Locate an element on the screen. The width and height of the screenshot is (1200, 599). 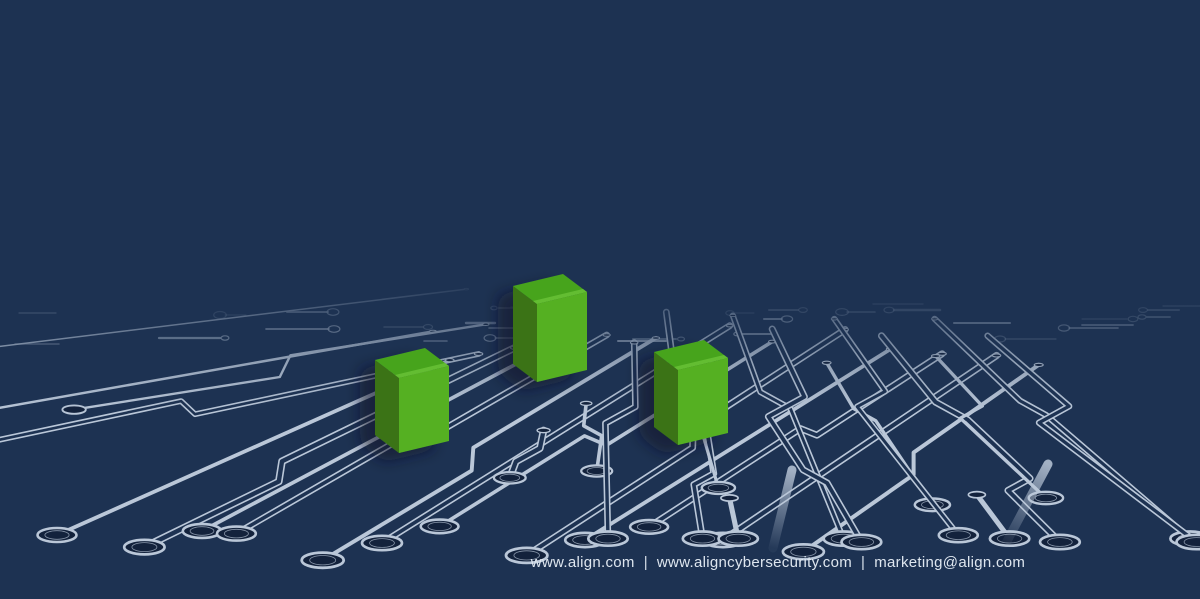
footer-link-marketing-email: marketing@align.com is located at coordinates (950, 562).